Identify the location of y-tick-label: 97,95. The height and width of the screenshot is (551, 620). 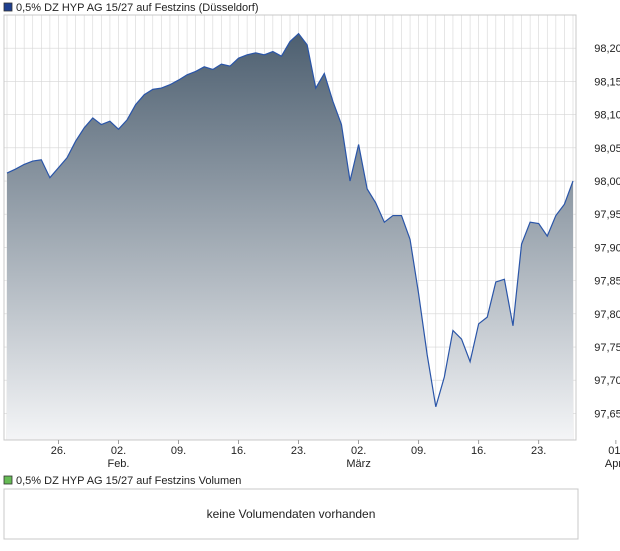
(607, 215).